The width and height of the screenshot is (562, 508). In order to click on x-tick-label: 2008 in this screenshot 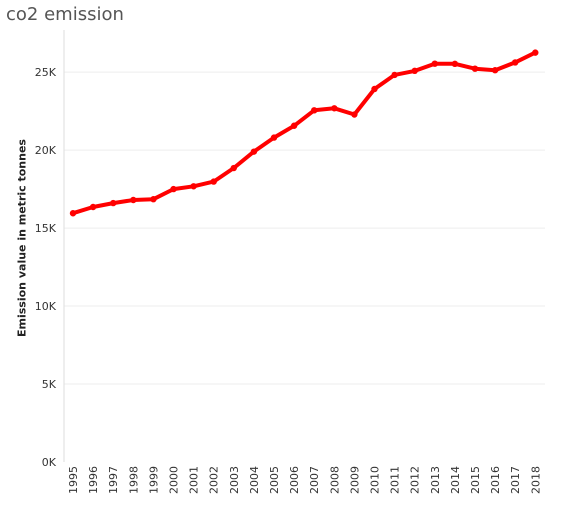, I will do `click(334, 480)`.